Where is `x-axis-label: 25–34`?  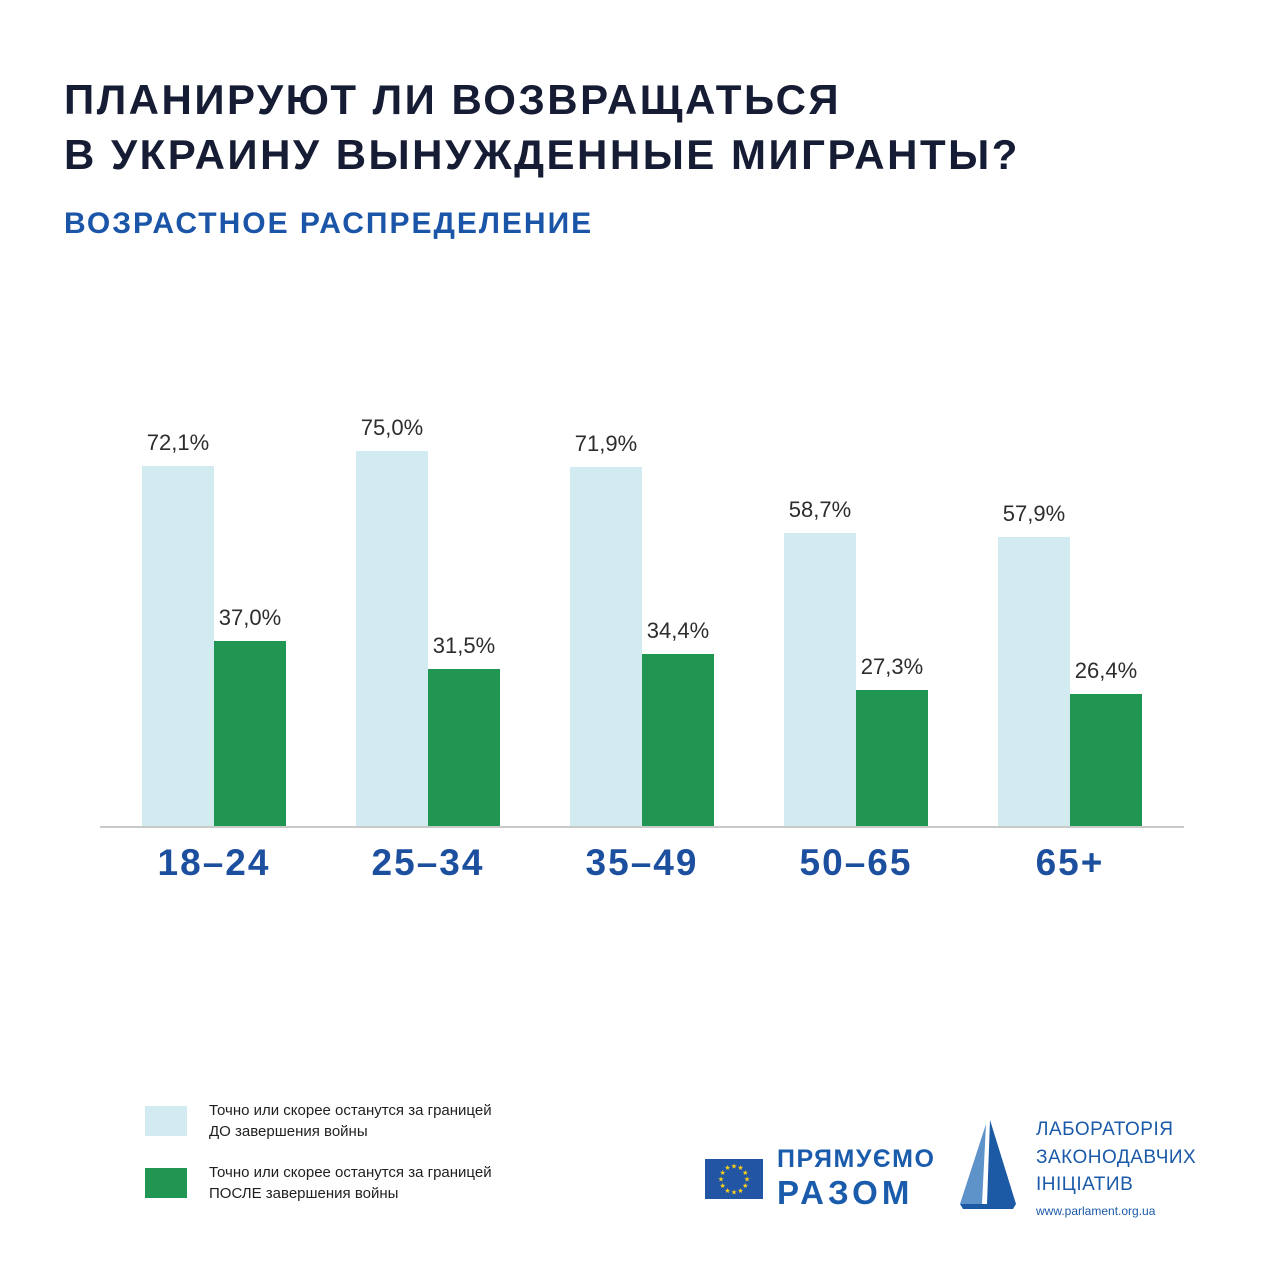
x-axis-label: 25–34 is located at coordinates (428, 862).